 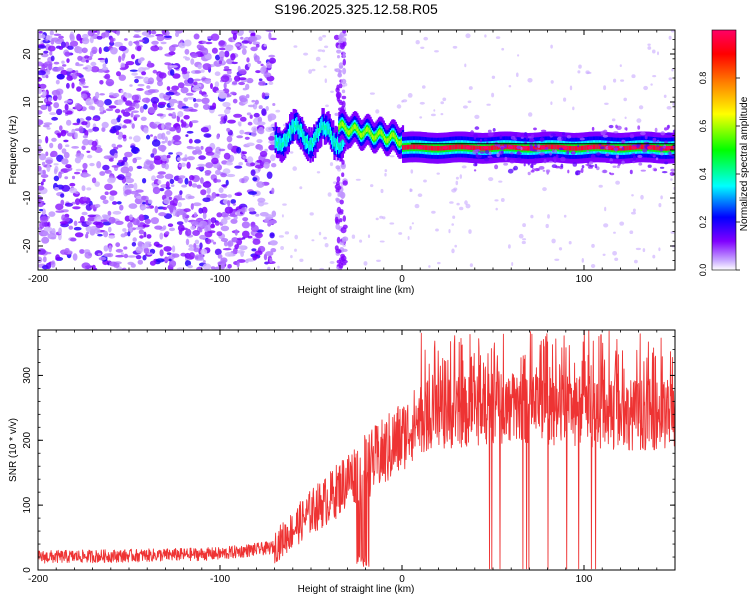 What do you see at coordinates (356, 9) in the screenshot?
I see `chart-title: S196.2025.325.12.58.R05` at bounding box center [356, 9].